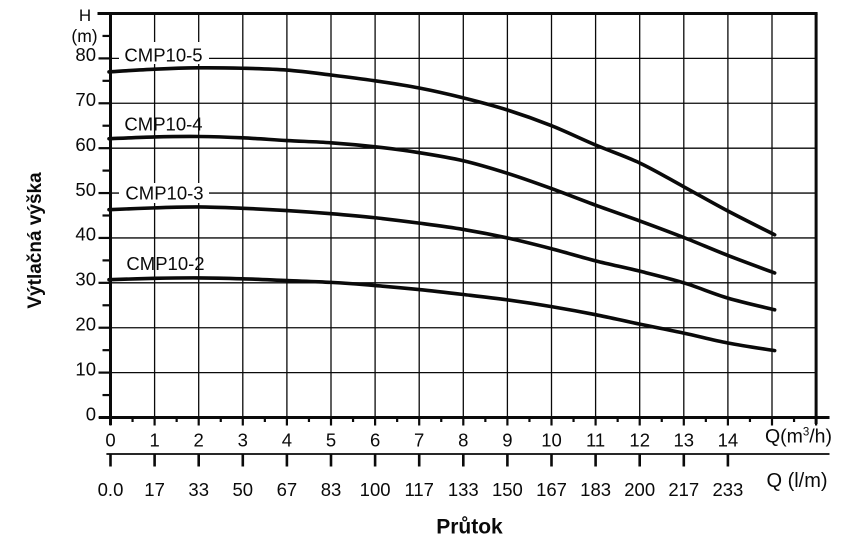  What do you see at coordinates (796, 481) in the screenshot?
I see `svg-text: Q (l/m)` at bounding box center [796, 481].